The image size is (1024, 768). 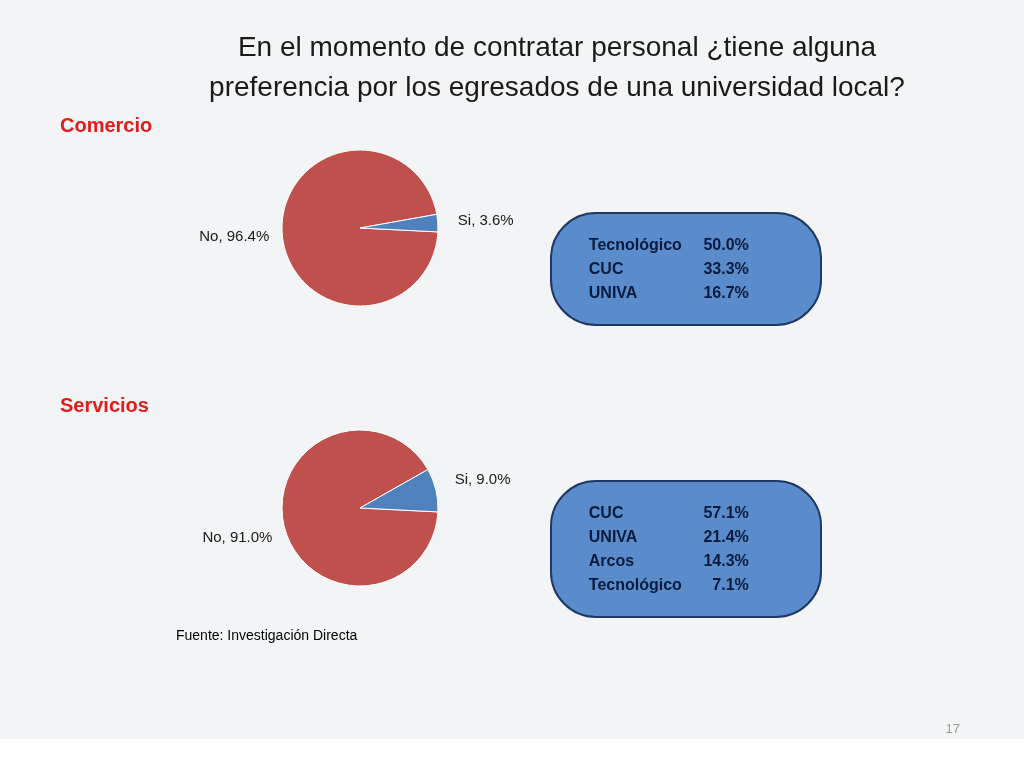 I want to click on text: Tecnológico 50.0%, so click(x=668, y=244).